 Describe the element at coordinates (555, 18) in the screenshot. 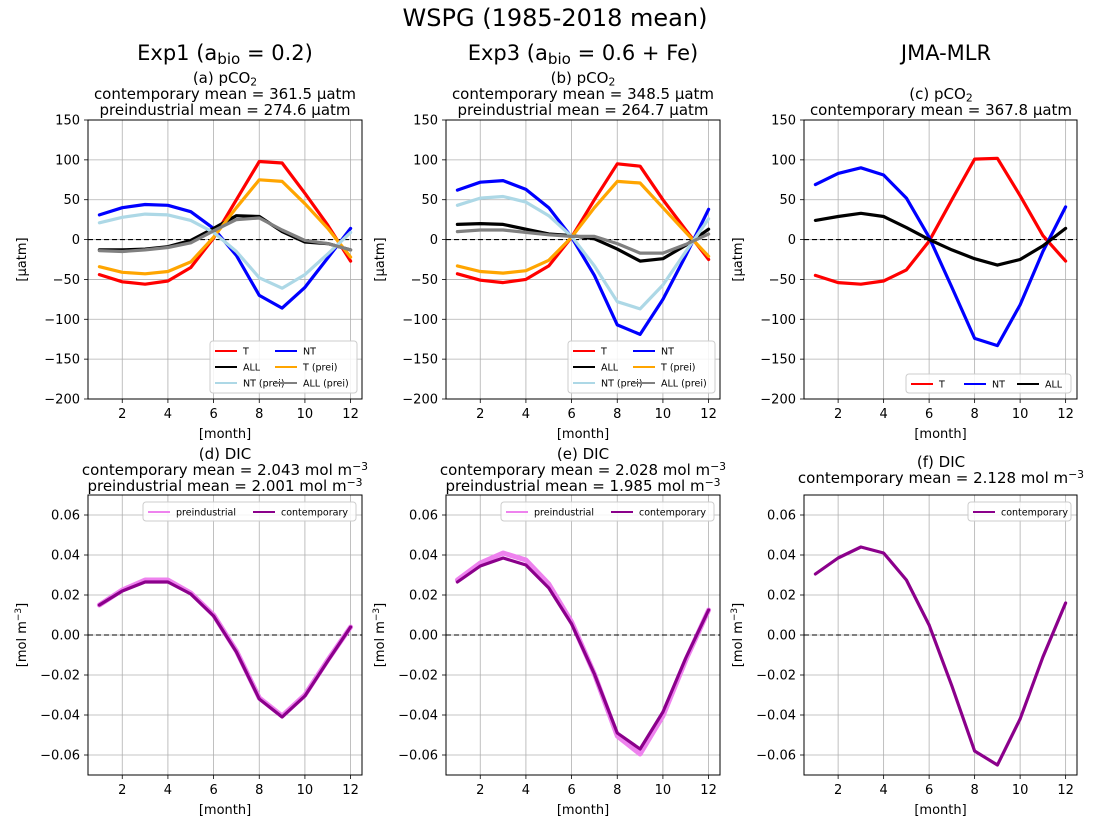

I see `figure-title: WSPG (1985-2018 mean)` at that location.